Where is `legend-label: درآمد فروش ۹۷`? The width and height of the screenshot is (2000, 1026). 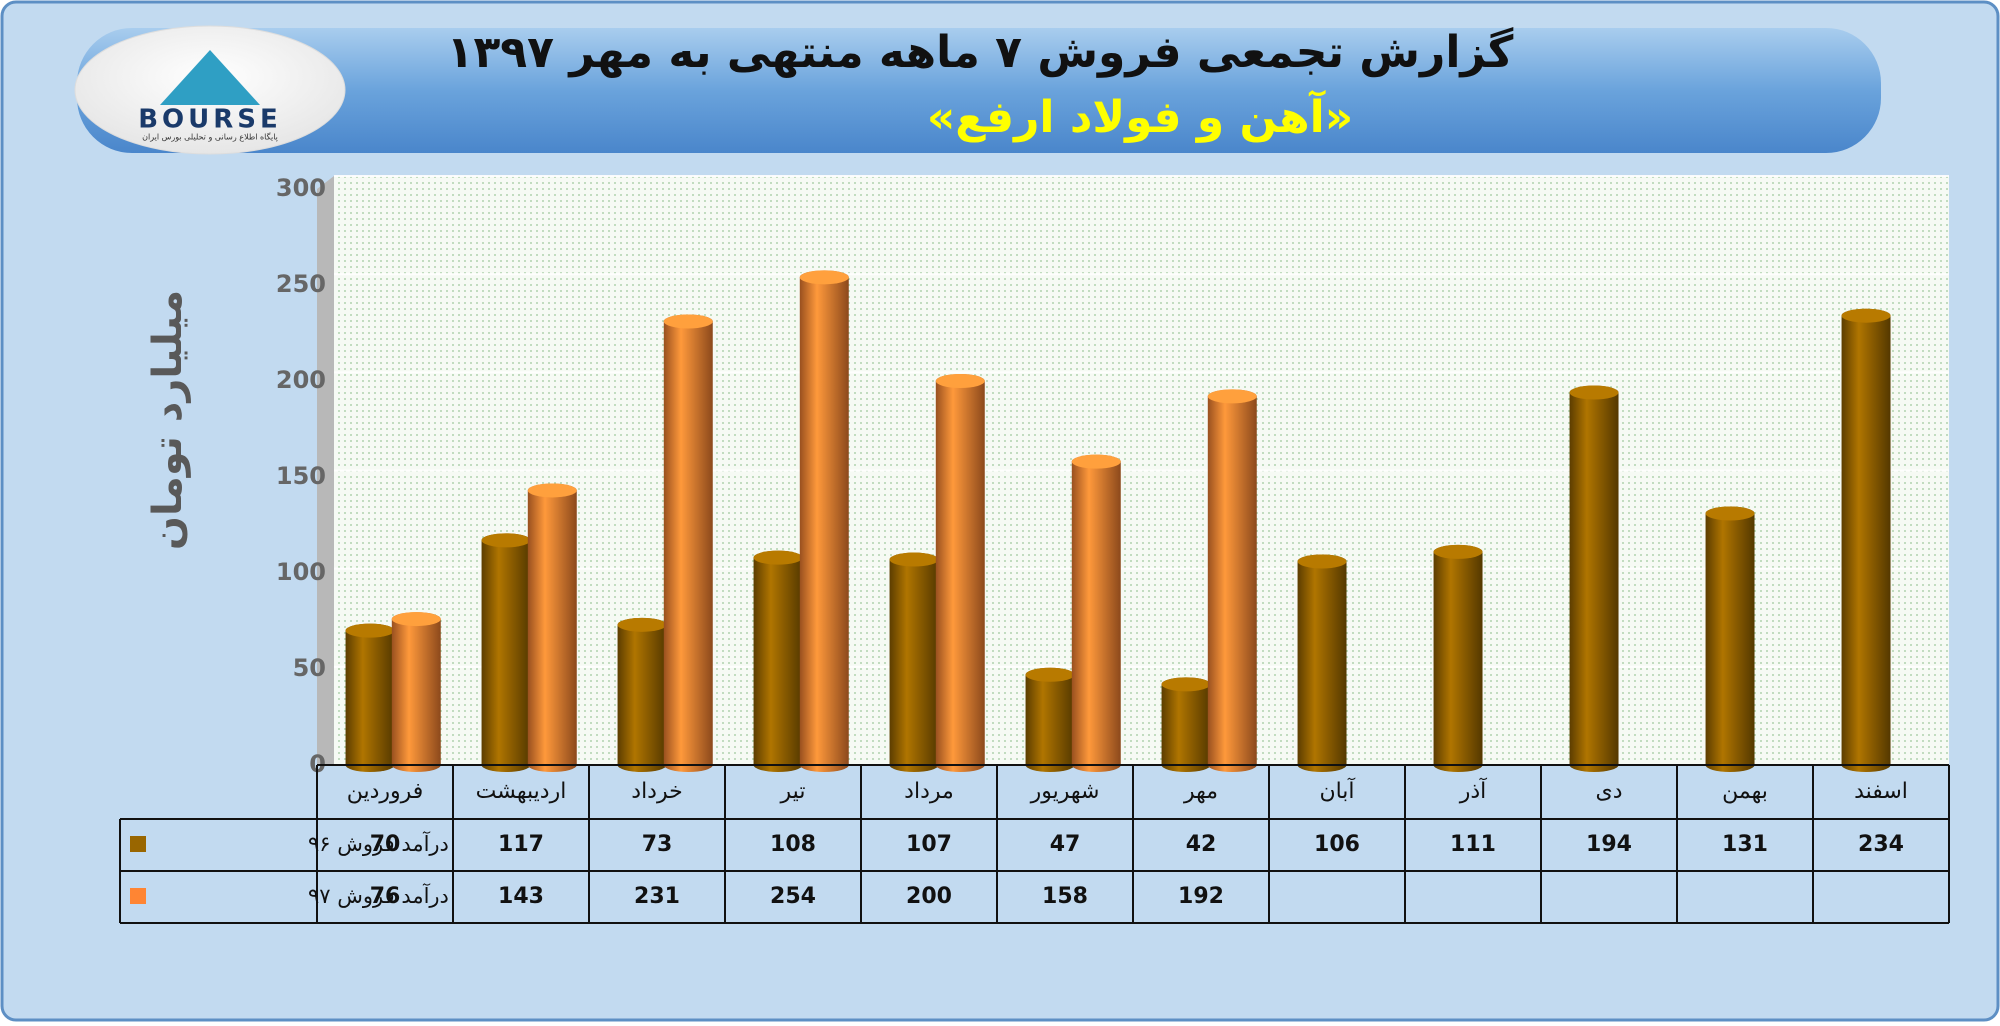 legend-label: درآمد فروش ۹۷ is located at coordinates (378, 895).